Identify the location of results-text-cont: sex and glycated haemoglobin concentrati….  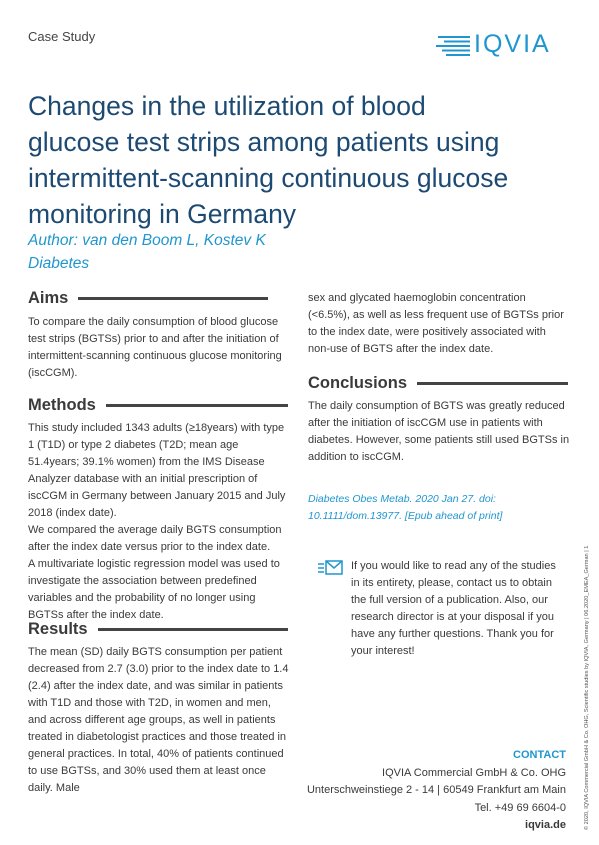
(436, 323).